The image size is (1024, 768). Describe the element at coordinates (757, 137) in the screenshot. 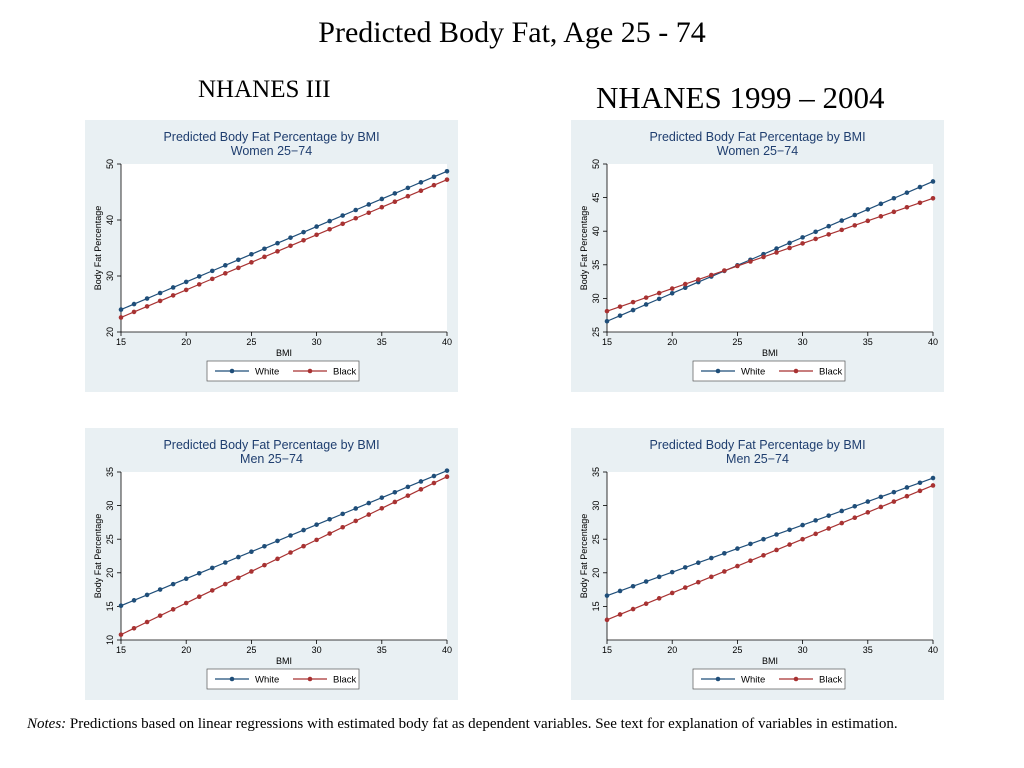

I see `chart-title: Predicted Body Fat Percentage by BMI` at that location.